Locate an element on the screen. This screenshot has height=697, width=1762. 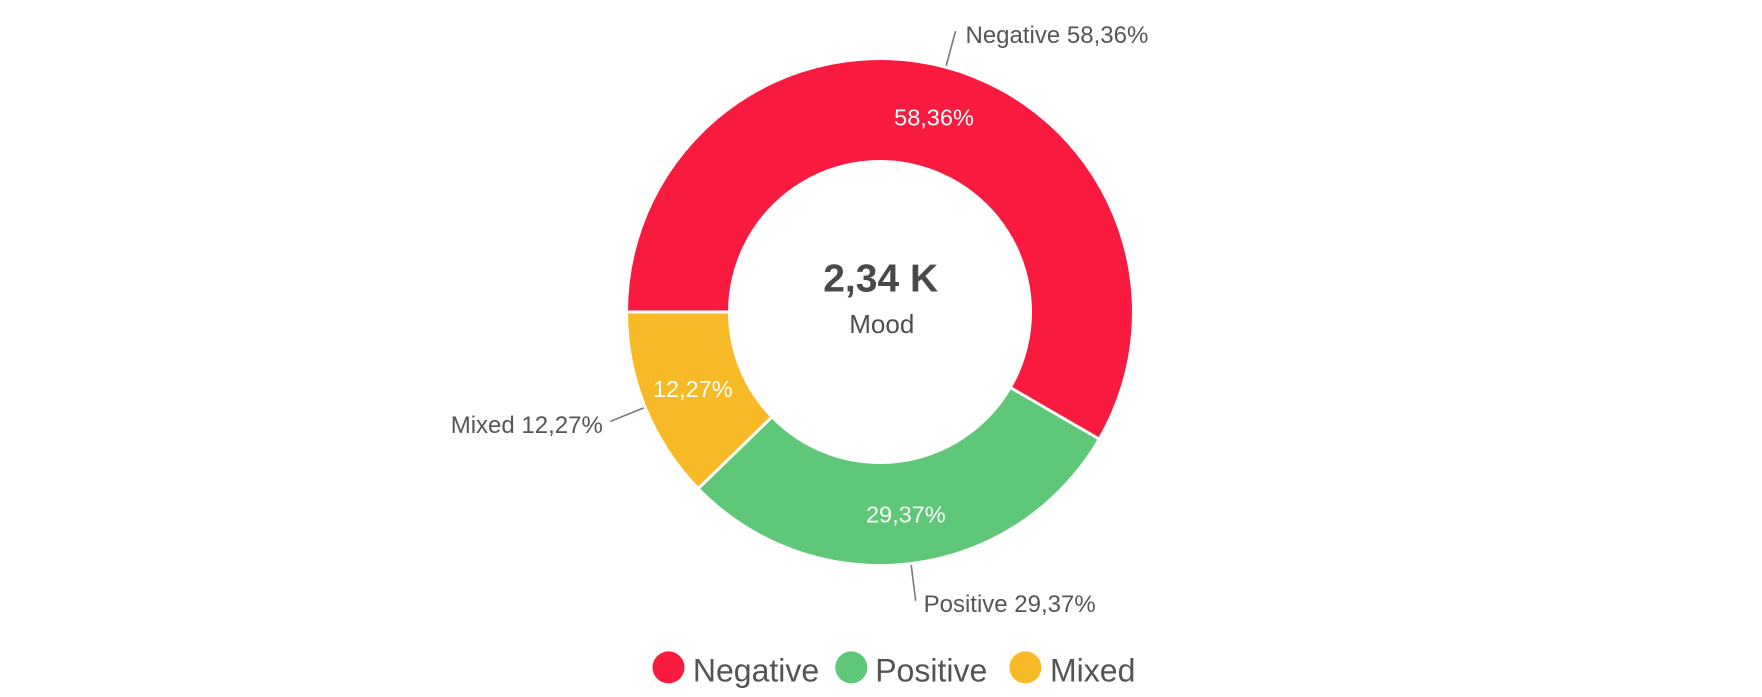
svg-text: 58,36% is located at coordinates (934, 118).